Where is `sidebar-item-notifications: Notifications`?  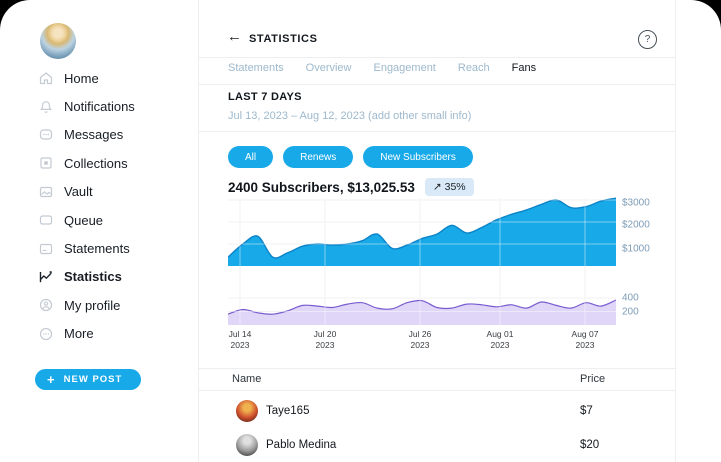
sidebar-item-notifications: Notifications is located at coordinates (86, 106).